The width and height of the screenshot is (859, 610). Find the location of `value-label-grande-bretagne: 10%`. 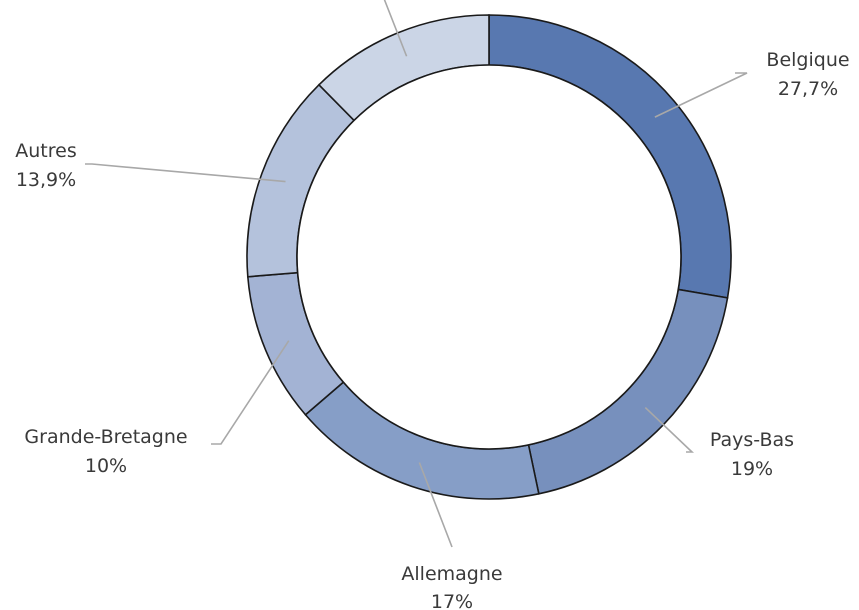

value-label-grande-bretagne: 10% is located at coordinates (106, 466).